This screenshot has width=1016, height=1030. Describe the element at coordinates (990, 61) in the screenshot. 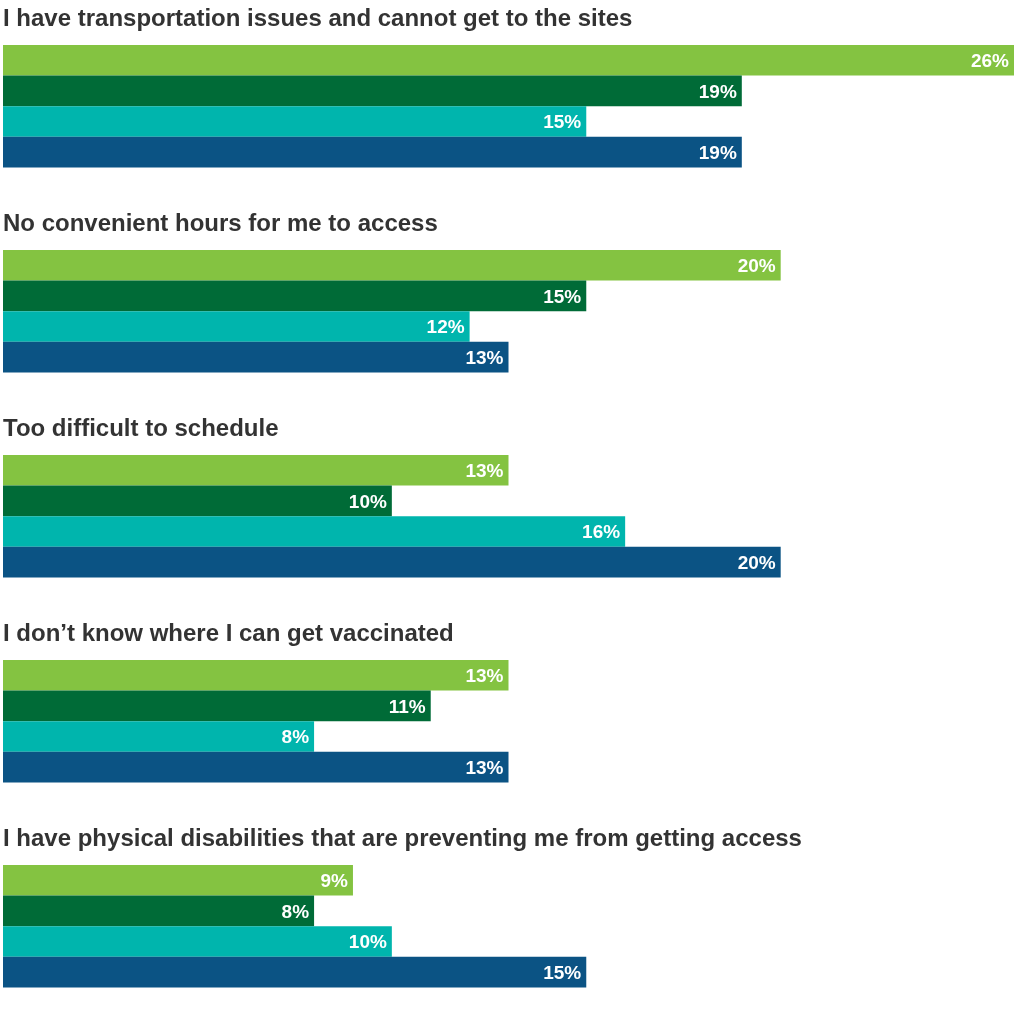

I see `data-label: 26%` at that location.